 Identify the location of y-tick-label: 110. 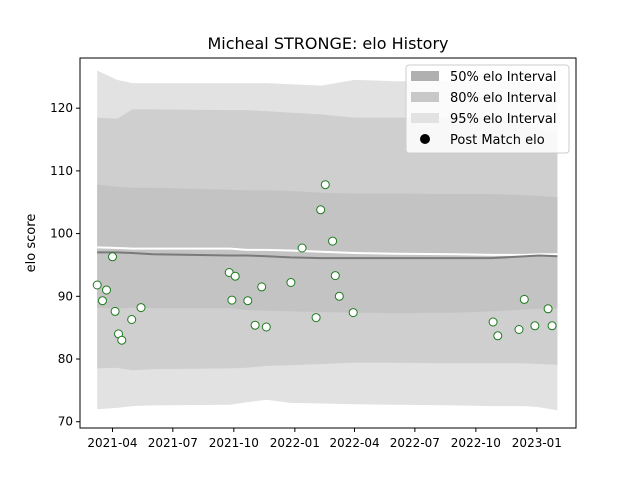
(61, 171).